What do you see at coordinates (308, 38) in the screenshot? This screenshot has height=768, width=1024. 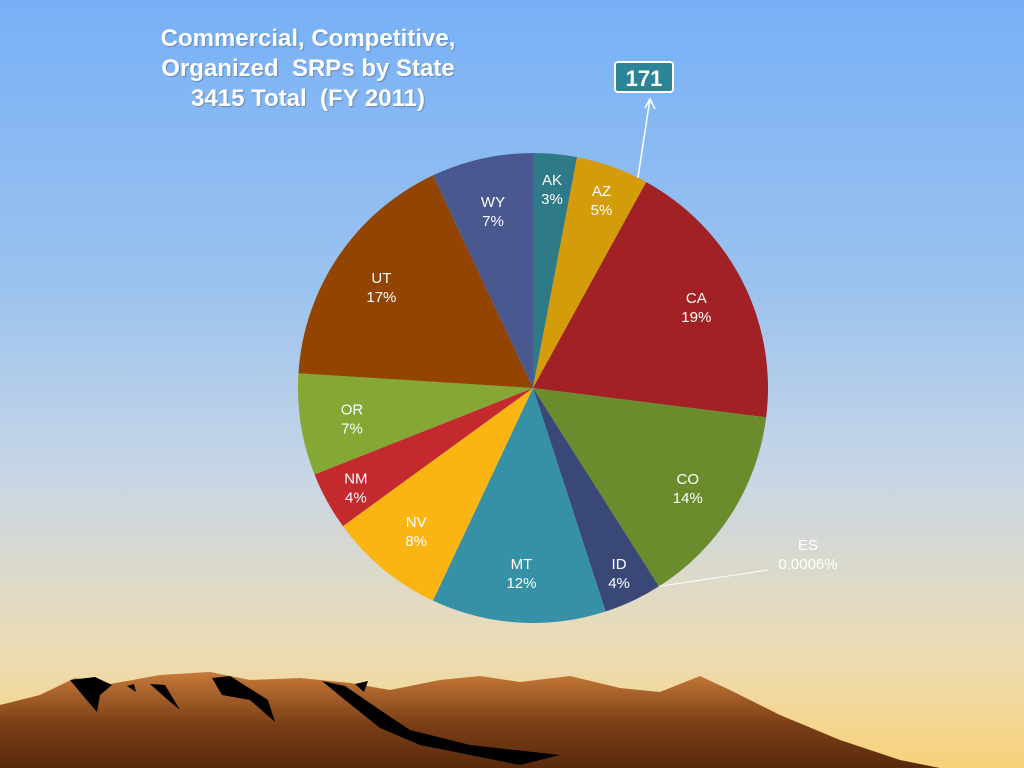 I see `title-line-1: Commercial, Competitive,` at bounding box center [308, 38].